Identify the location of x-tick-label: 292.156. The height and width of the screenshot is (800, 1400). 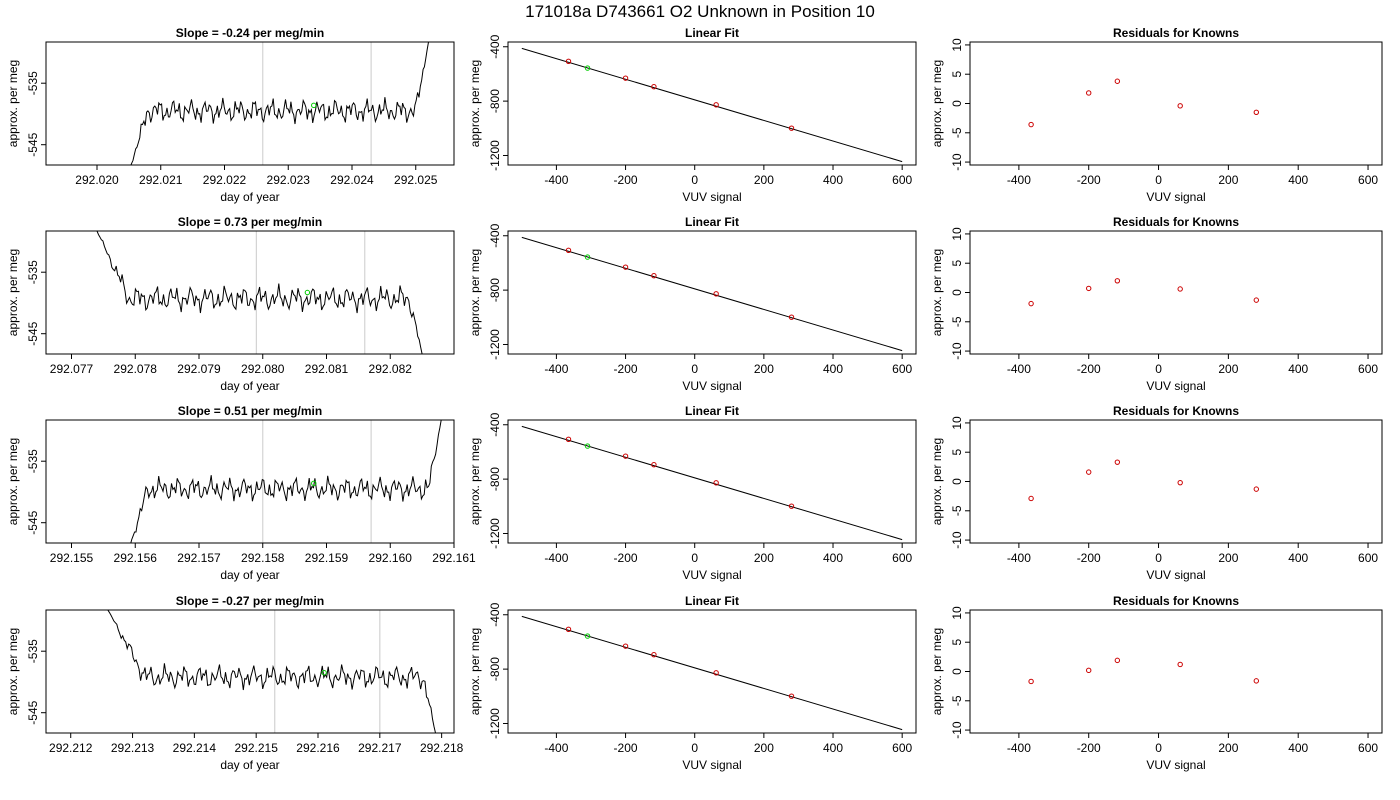
(136, 558).